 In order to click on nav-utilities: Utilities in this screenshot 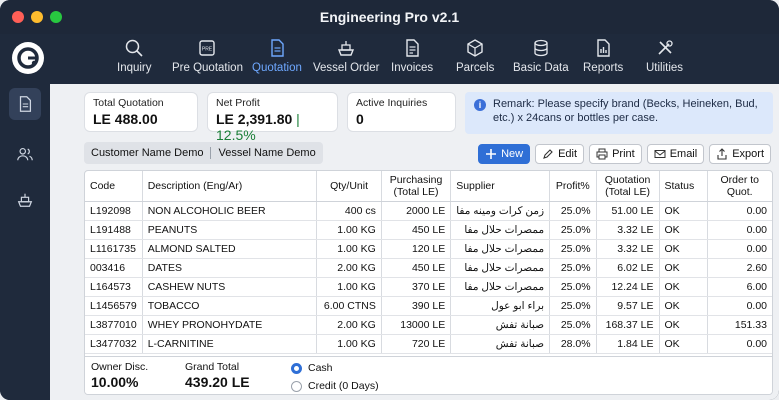, I will do `click(664, 60)`.